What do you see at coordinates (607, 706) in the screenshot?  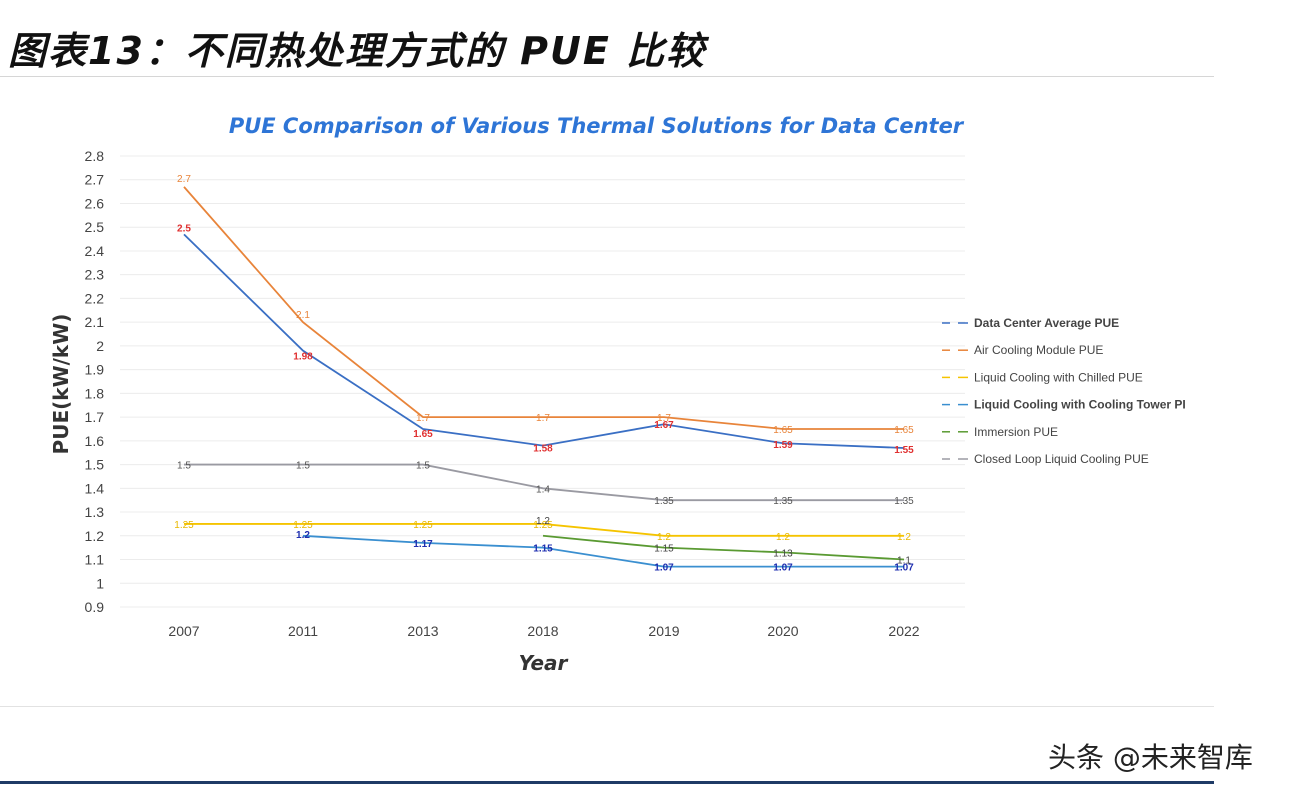 I see `bottom-divider` at bounding box center [607, 706].